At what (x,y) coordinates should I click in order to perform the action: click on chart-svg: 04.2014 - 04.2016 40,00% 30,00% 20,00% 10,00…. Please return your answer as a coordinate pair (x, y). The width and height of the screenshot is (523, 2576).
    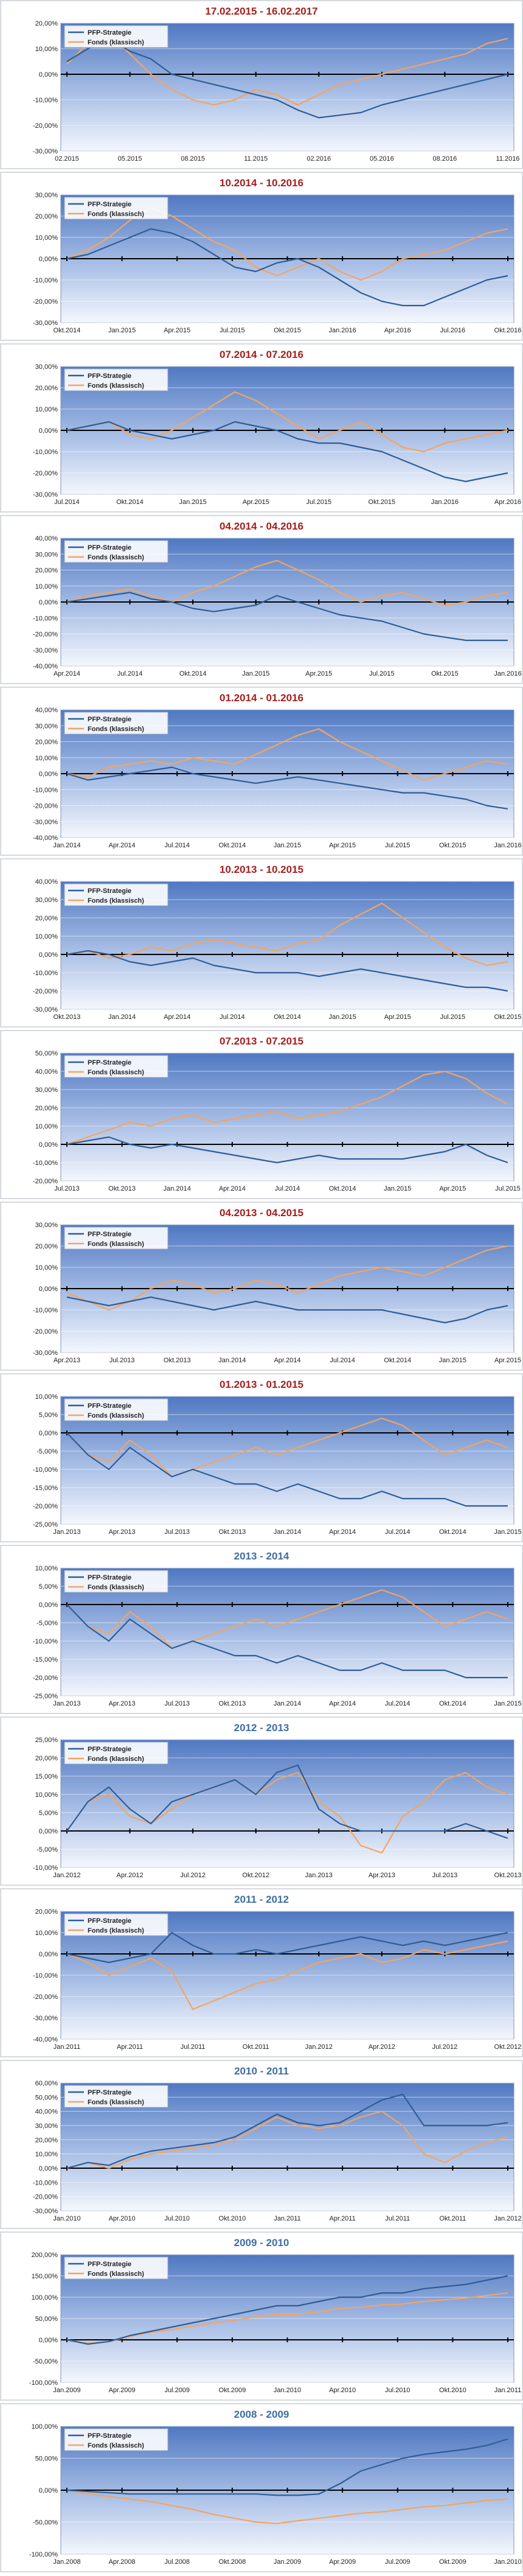
    Looking at the image, I should click on (261, 599).